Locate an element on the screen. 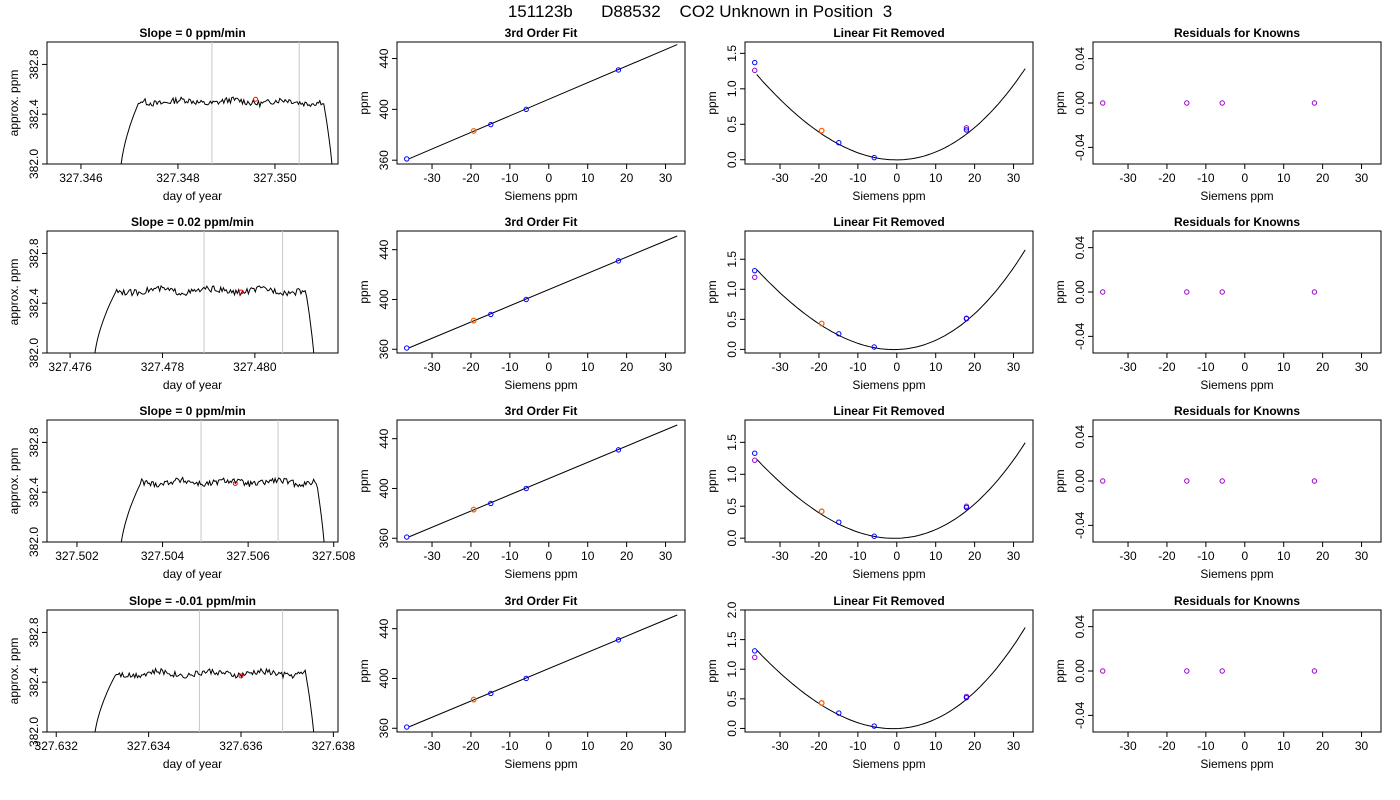 Image resolution: width=1400 pixels, height=800 pixels. y-tick-label: 1.0 is located at coordinates (732, 669).